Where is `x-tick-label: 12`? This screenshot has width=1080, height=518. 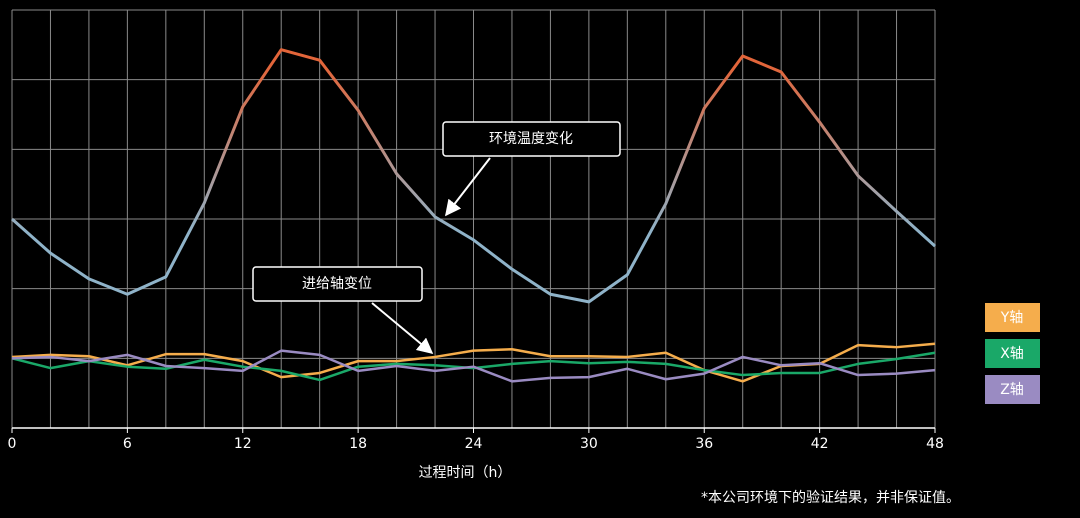
x-tick-label: 12 is located at coordinates (243, 444).